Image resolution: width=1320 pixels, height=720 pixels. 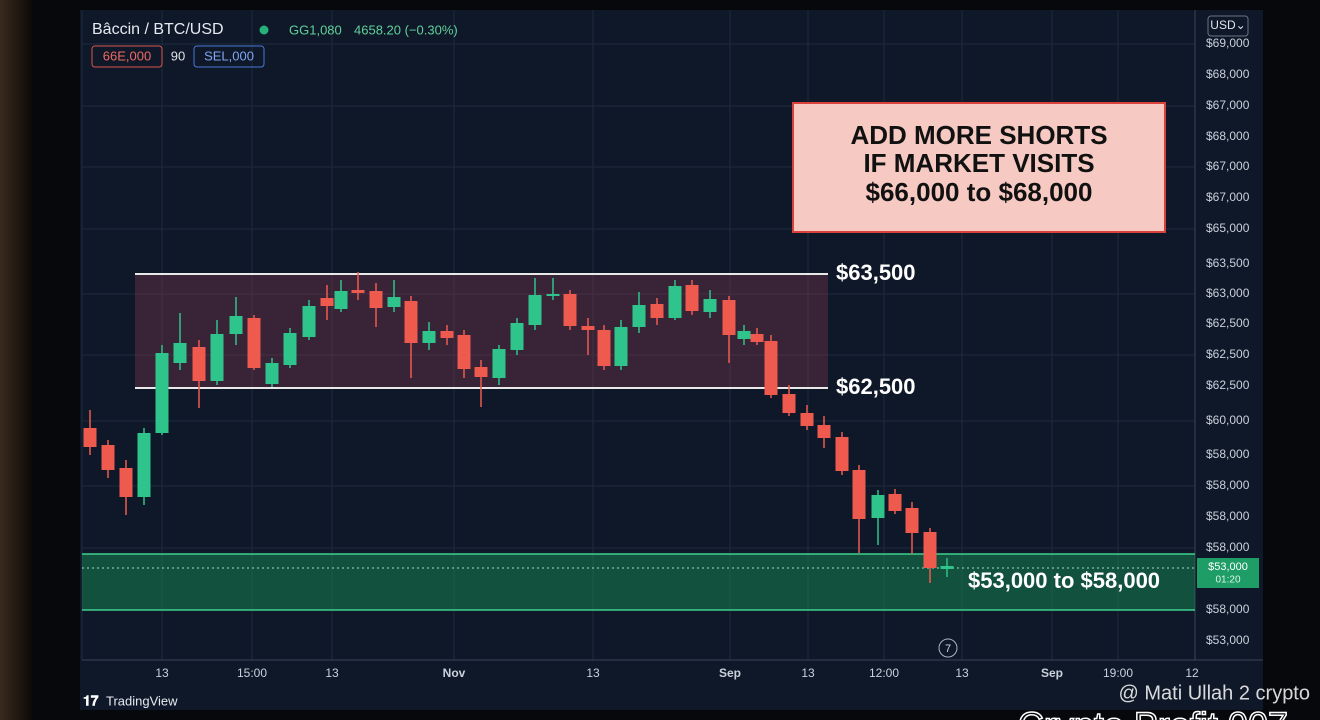 I want to click on buy-price: SEL,000, so click(x=229, y=55).